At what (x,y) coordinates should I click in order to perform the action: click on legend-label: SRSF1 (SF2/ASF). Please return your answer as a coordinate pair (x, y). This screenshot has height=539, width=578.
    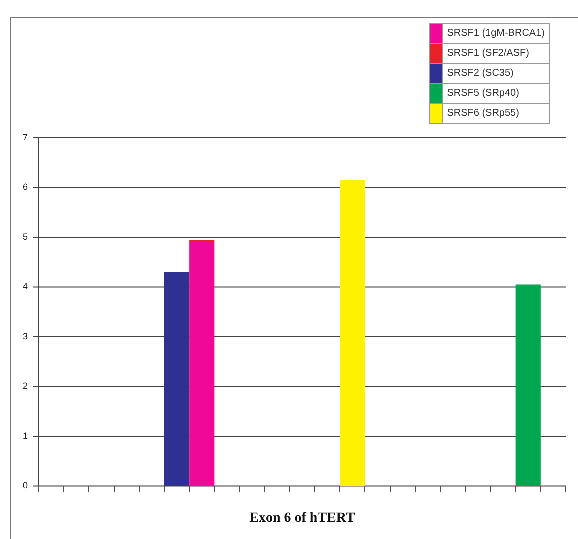
    Looking at the image, I should click on (496, 54).